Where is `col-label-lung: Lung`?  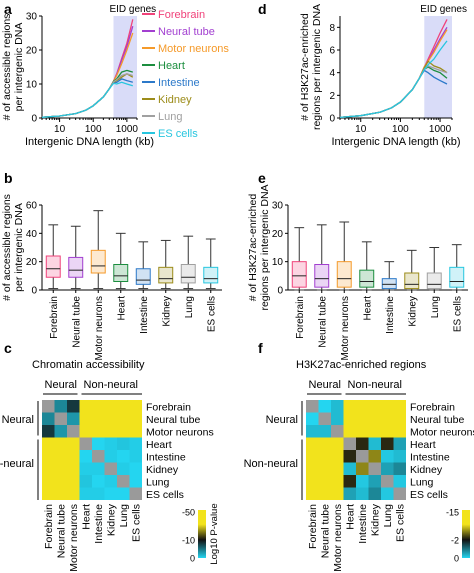 col-label-lung: Lung is located at coordinates (124, 516).